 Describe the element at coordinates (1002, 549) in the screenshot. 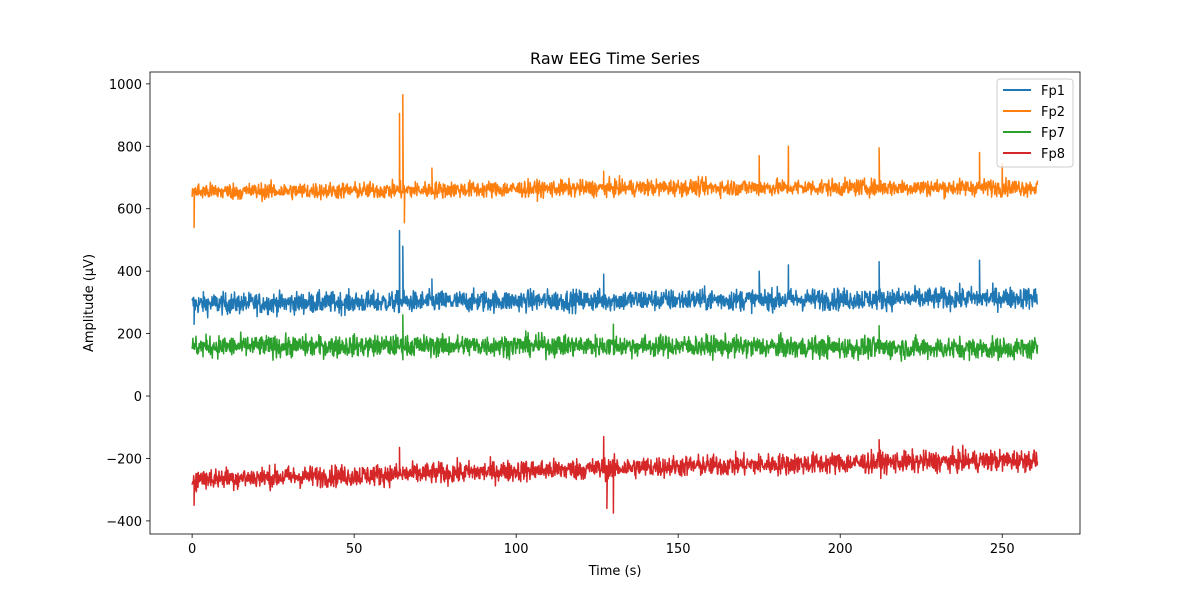

I see `x-tick-label: 250` at that location.